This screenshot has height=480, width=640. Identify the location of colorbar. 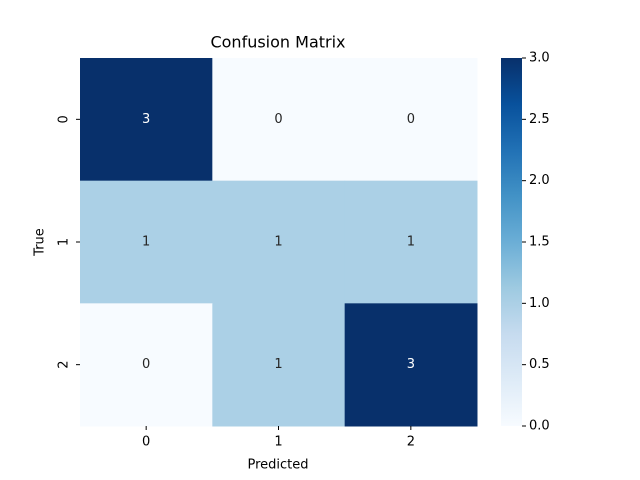
(511, 242).